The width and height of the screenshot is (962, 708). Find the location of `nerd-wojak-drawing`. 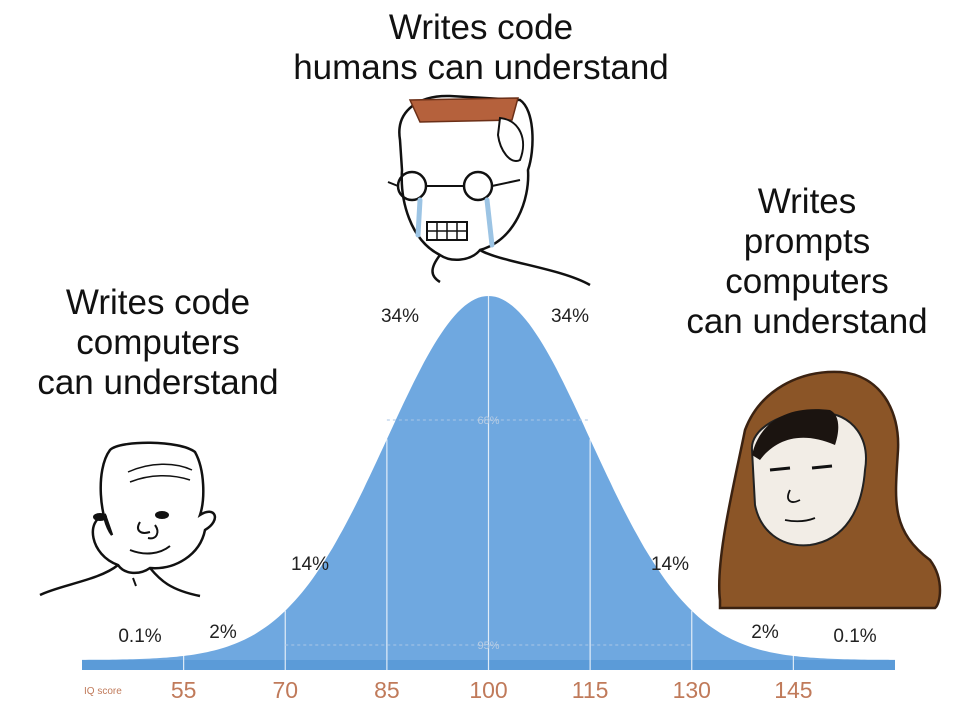

nerd-wojak-drawing is located at coordinates (489, 190).